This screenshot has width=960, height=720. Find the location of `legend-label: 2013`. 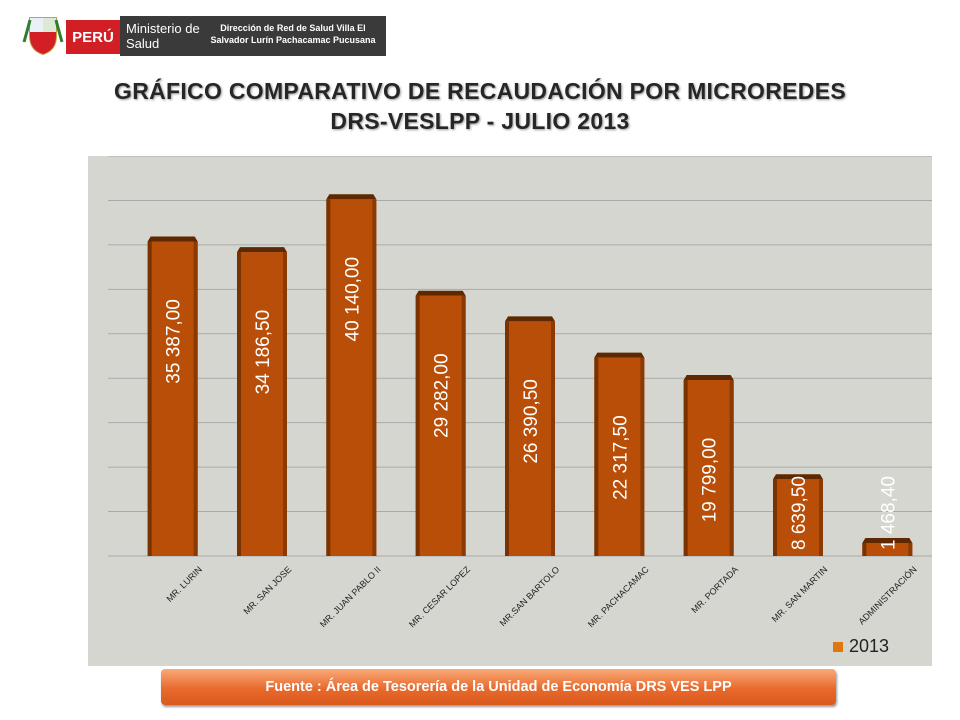

legend-label: 2013 is located at coordinates (869, 646).